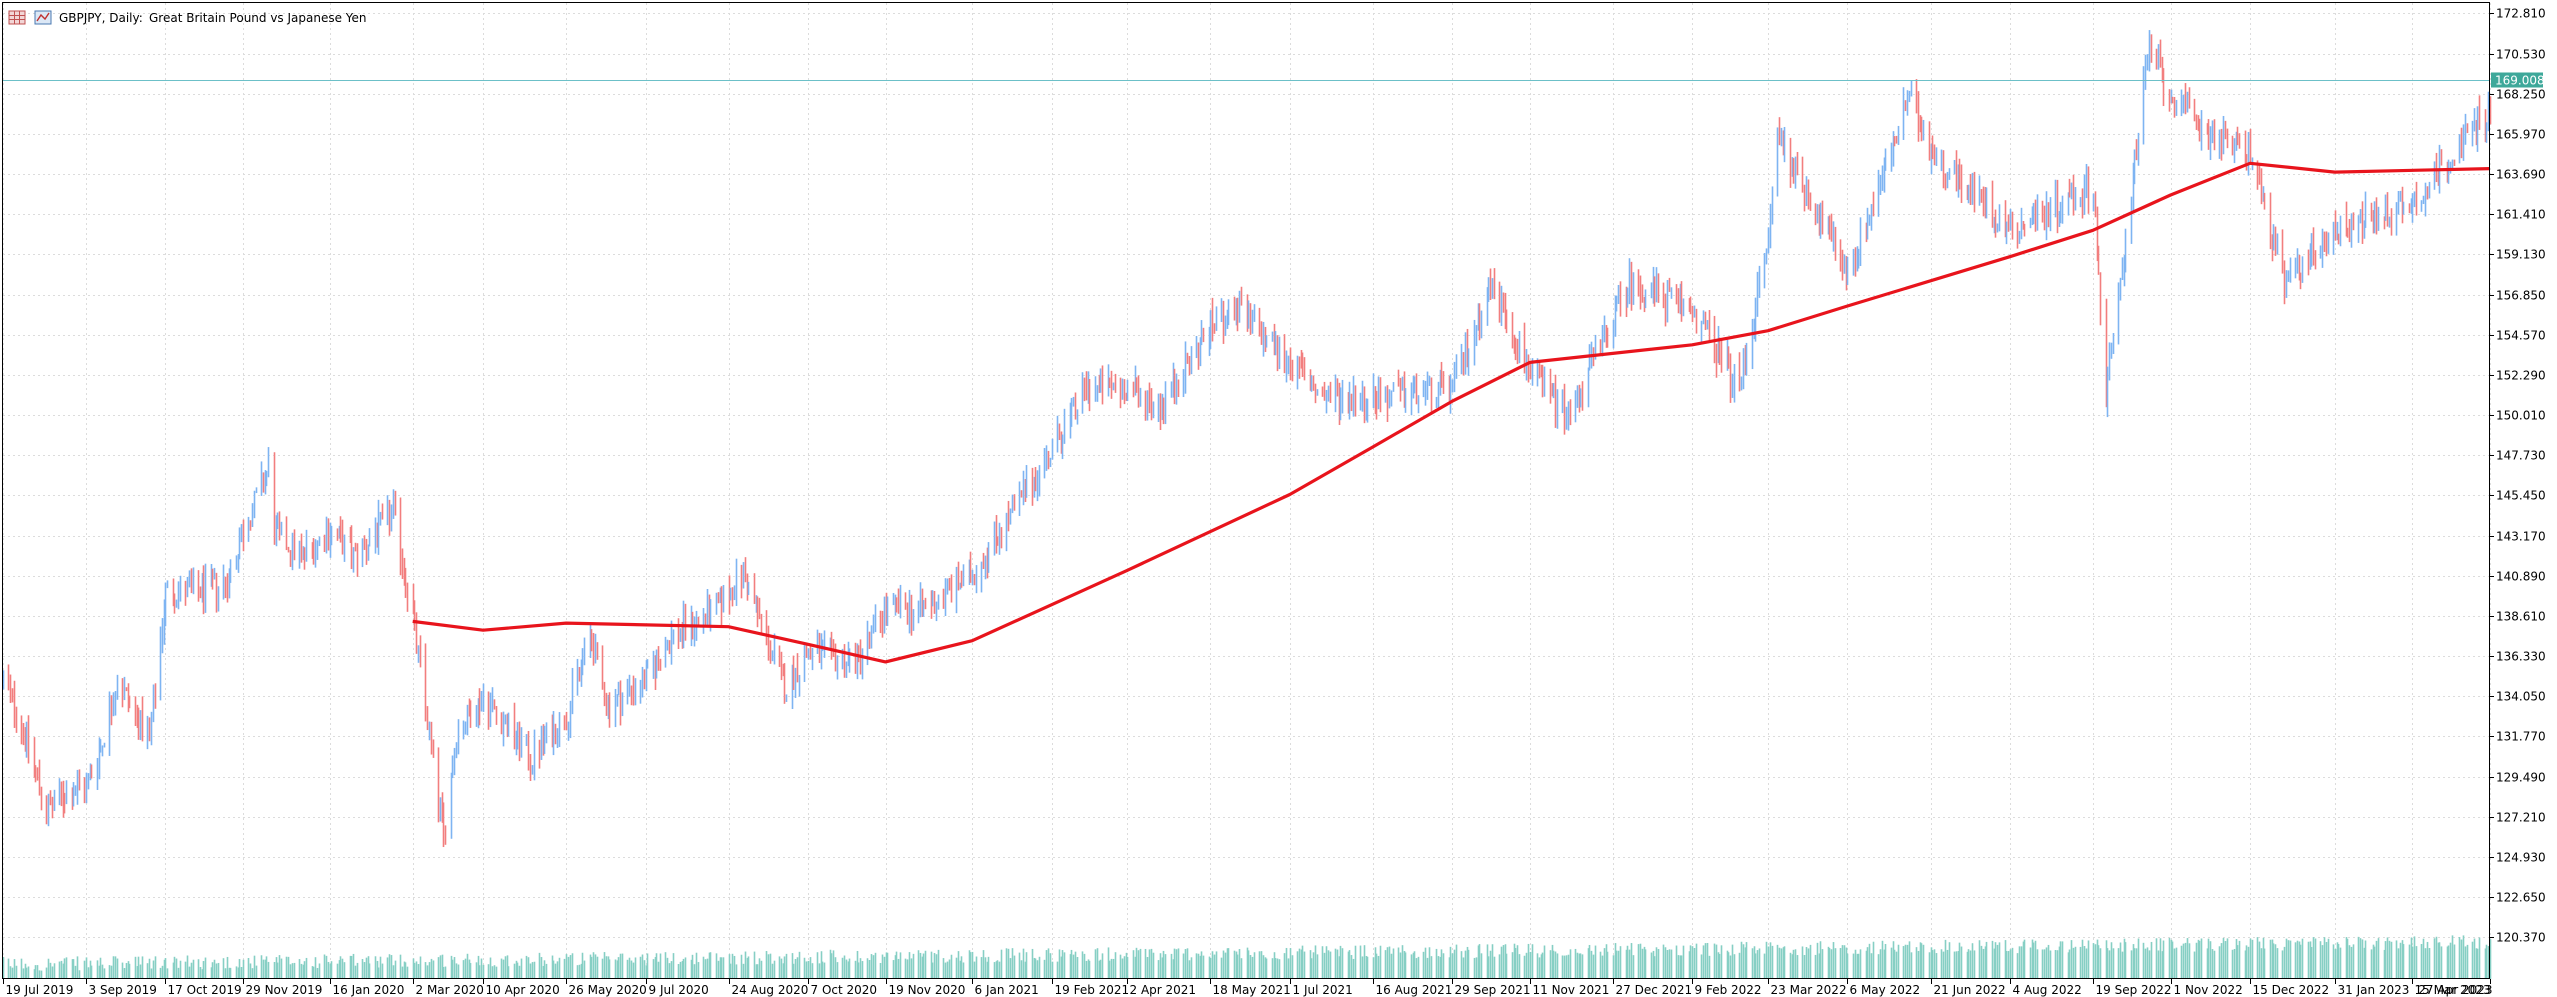 The width and height of the screenshot is (2557, 997). Describe the element at coordinates (123, 990) in the screenshot. I see `x-tick-label: 3 Sep 2019` at that location.